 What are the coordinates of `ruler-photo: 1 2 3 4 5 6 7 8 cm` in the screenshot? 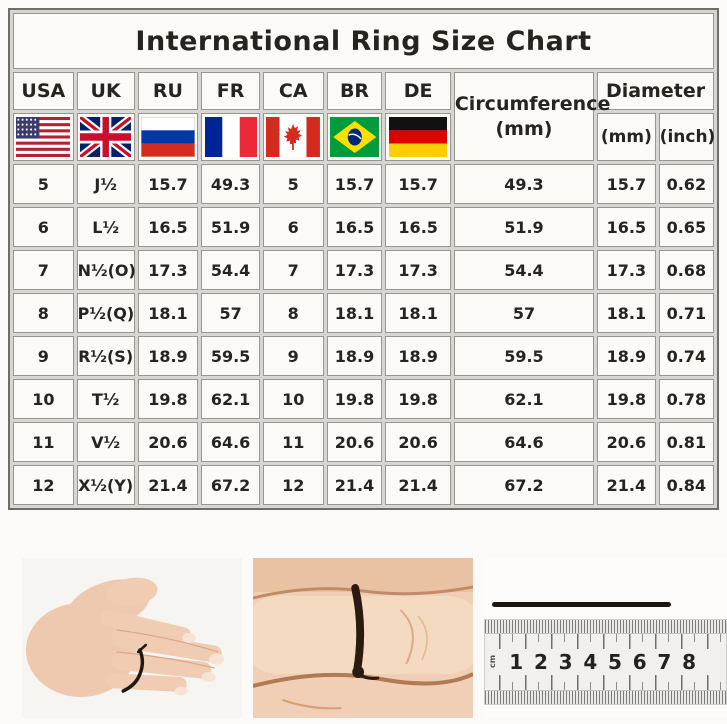 It's located at (605, 638).